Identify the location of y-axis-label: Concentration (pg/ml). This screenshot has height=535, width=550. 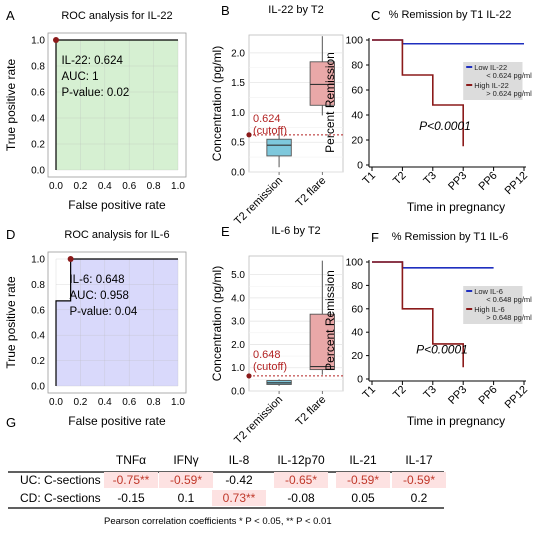
(217, 103).